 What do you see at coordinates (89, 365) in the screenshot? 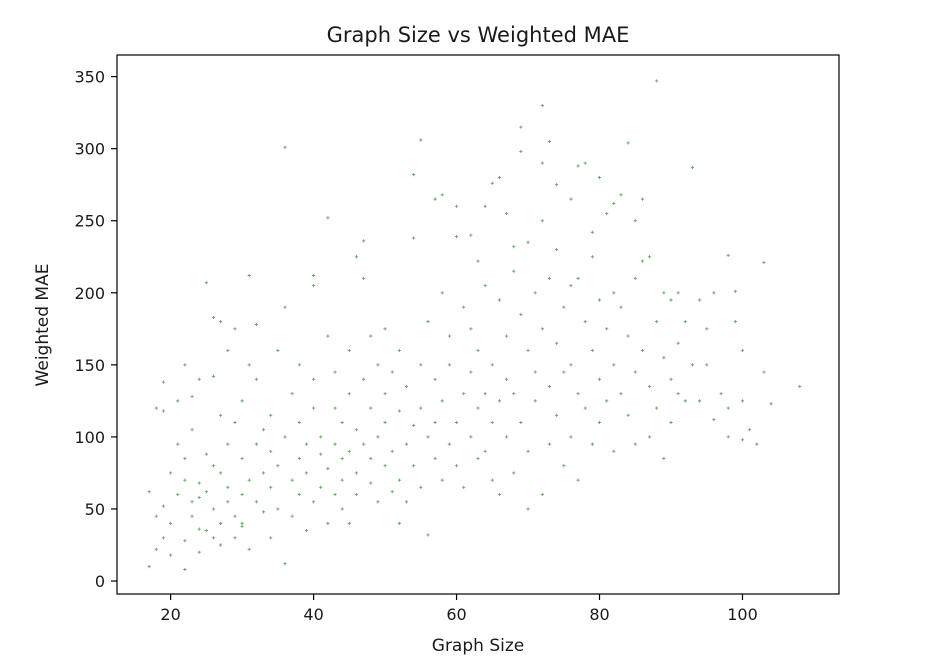
I see `y-tick-label: 150` at bounding box center [89, 365].